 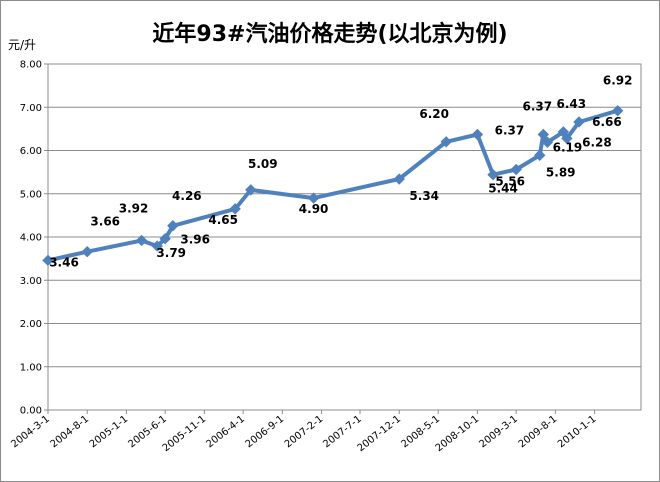 I want to click on data-label: 6.43, so click(x=572, y=104).